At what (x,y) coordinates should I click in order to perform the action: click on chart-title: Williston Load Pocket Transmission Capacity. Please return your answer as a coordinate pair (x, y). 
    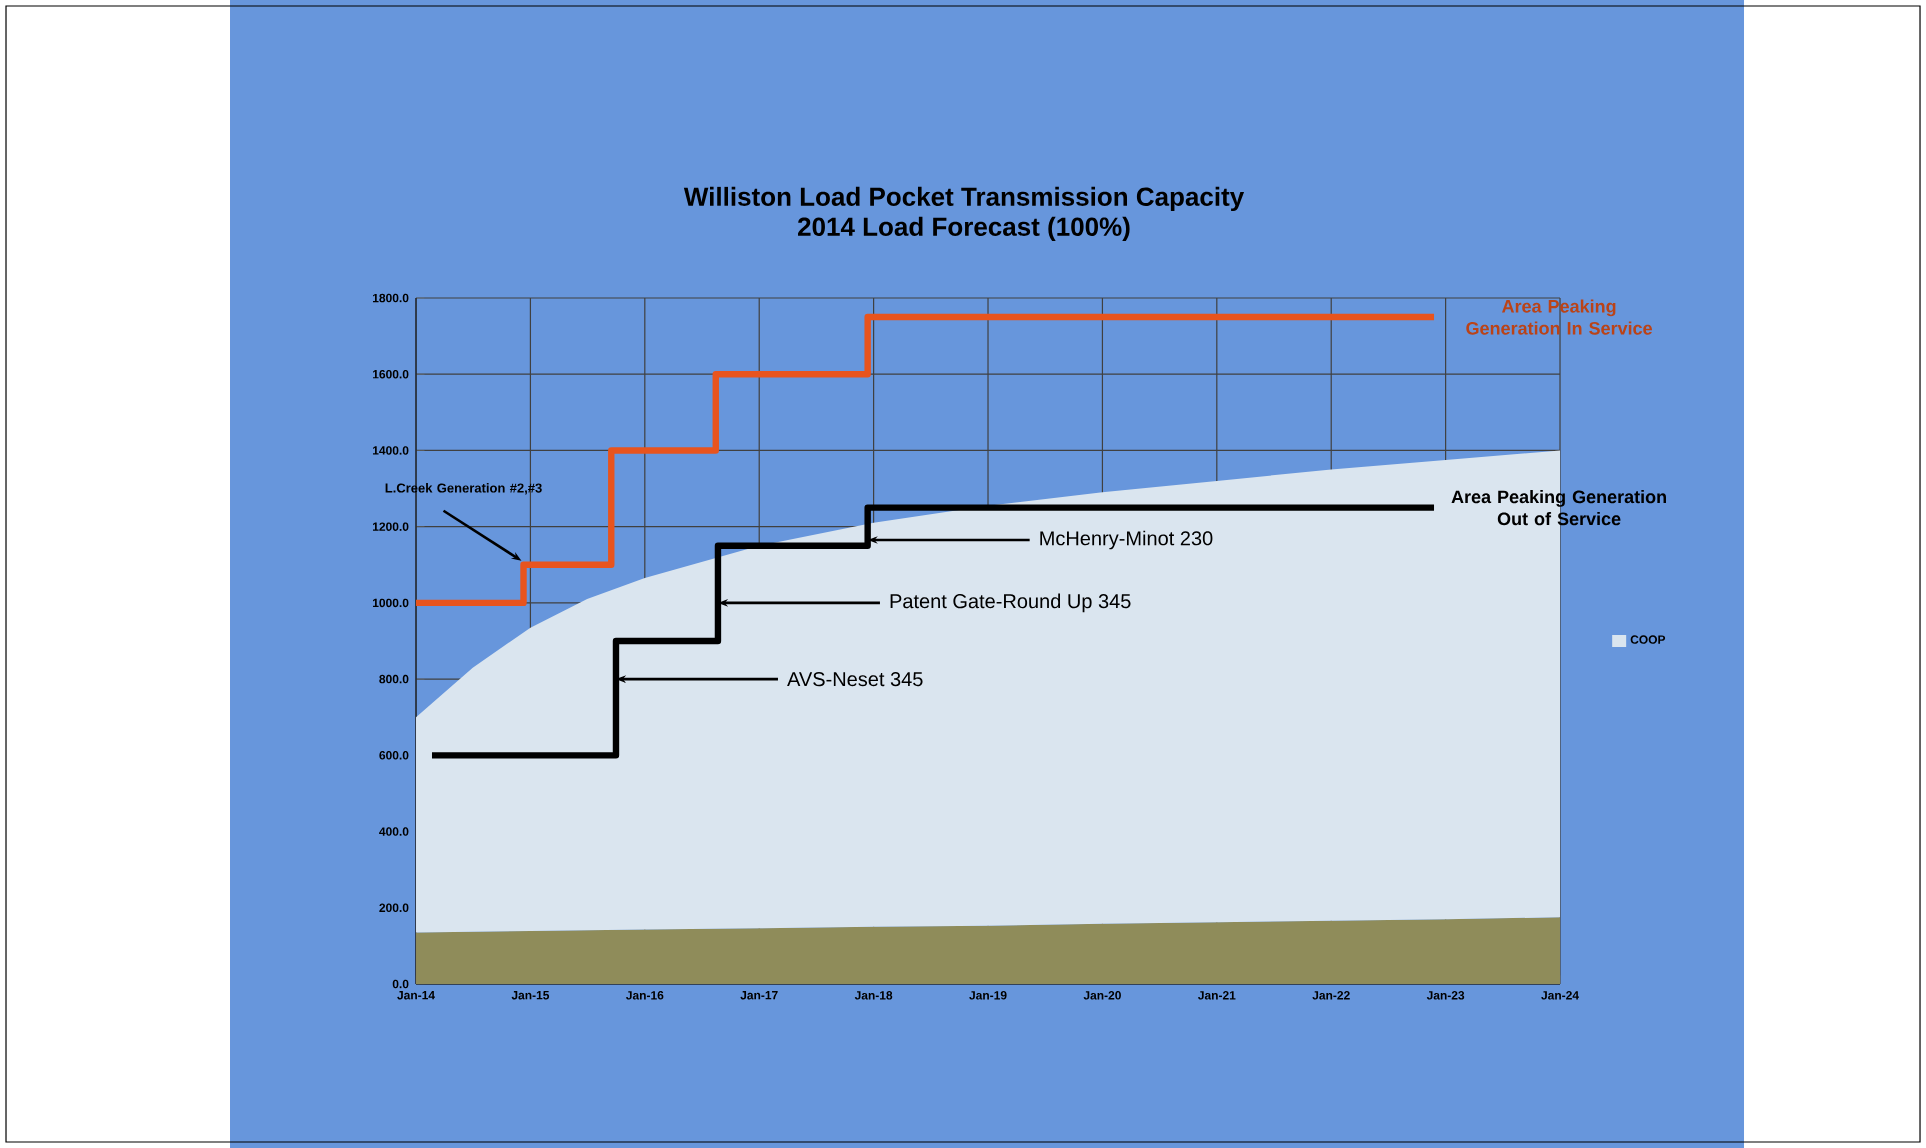
    Looking at the image, I should click on (964, 199).